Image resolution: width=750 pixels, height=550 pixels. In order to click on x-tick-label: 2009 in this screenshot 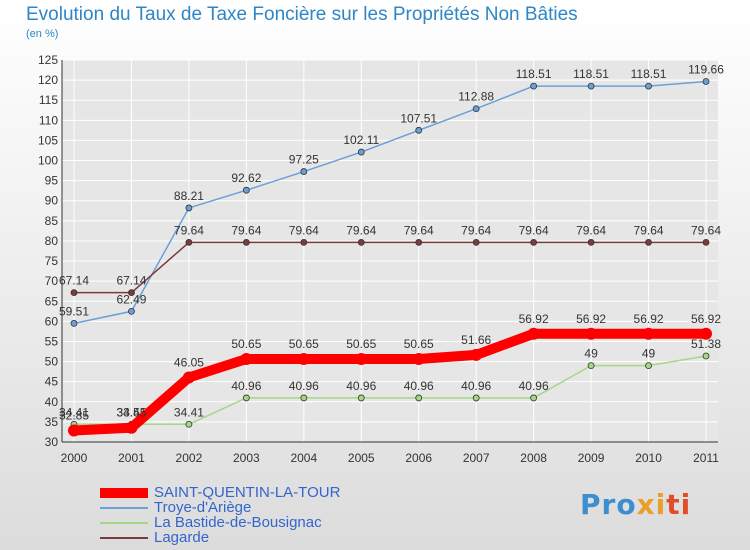, I will do `click(591, 458)`.